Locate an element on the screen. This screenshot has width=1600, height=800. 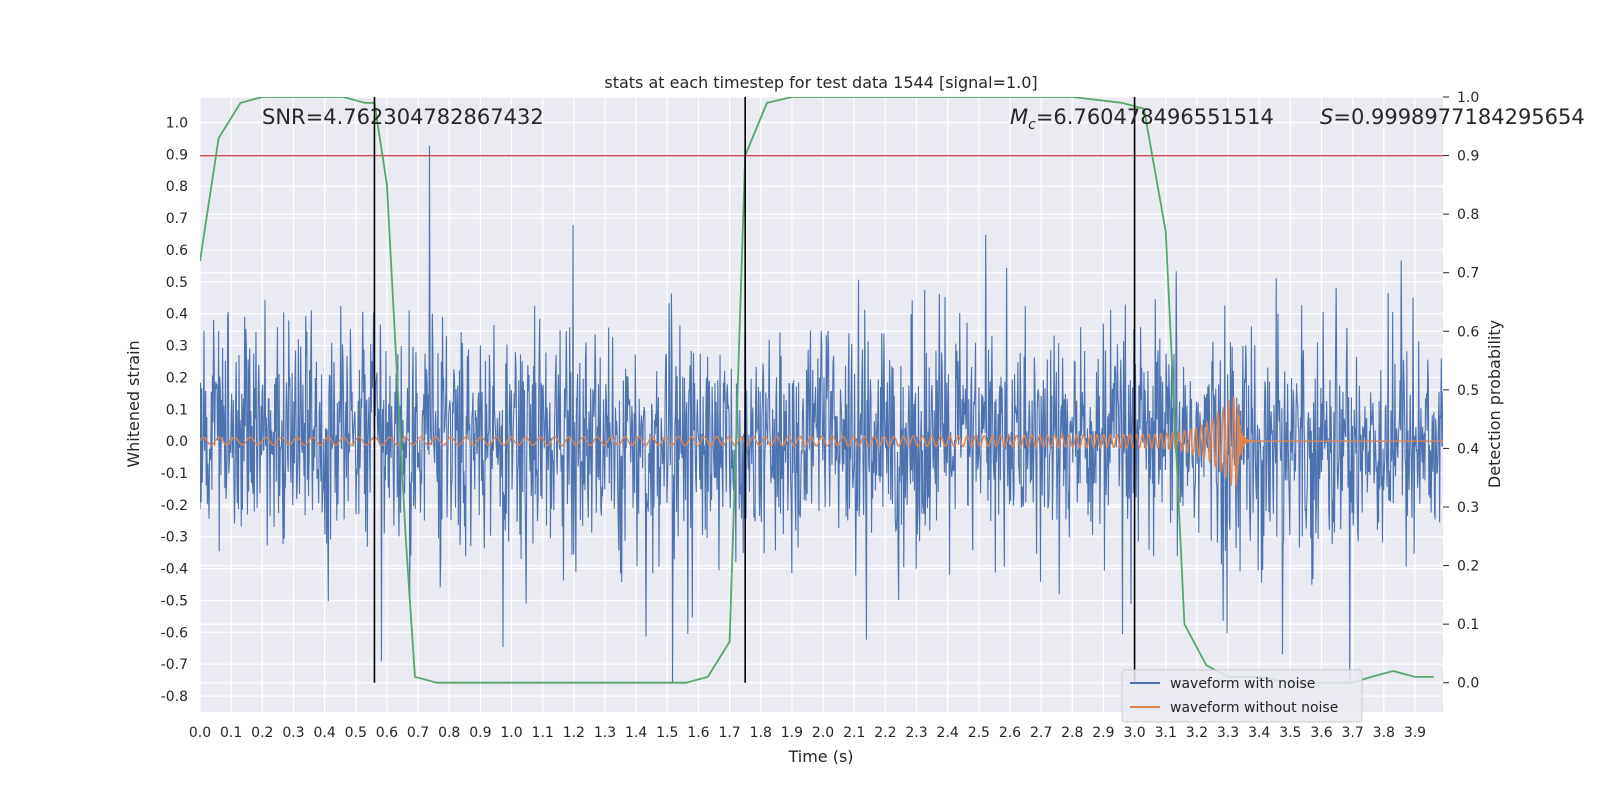
series-waveform-without-noise is located at coordinates (821, 441).